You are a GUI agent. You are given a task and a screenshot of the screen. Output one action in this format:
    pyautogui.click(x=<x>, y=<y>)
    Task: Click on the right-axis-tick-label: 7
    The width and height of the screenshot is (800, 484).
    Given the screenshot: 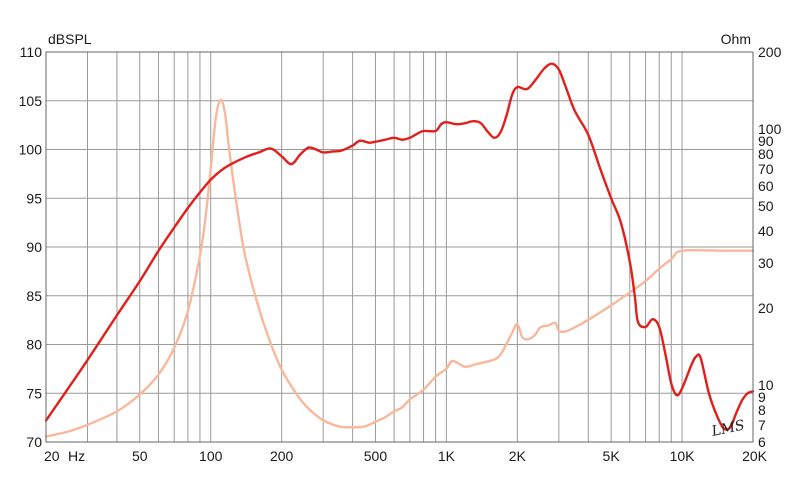 What is the action you would take?
    pyautogui.click(x=762, y=425)
    